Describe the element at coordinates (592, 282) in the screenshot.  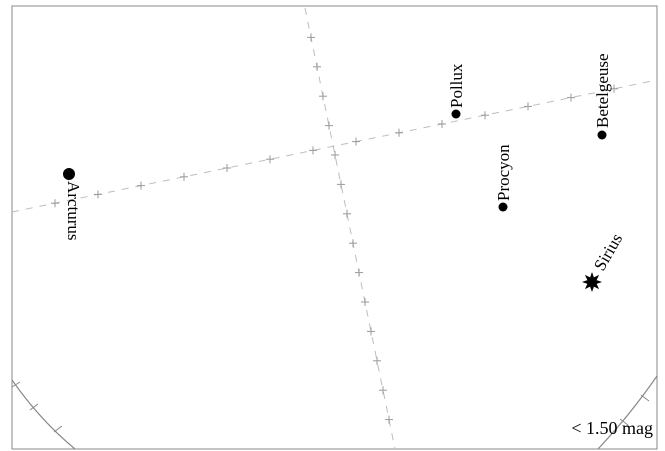
I see `sirius-starburst-icon` at that location.